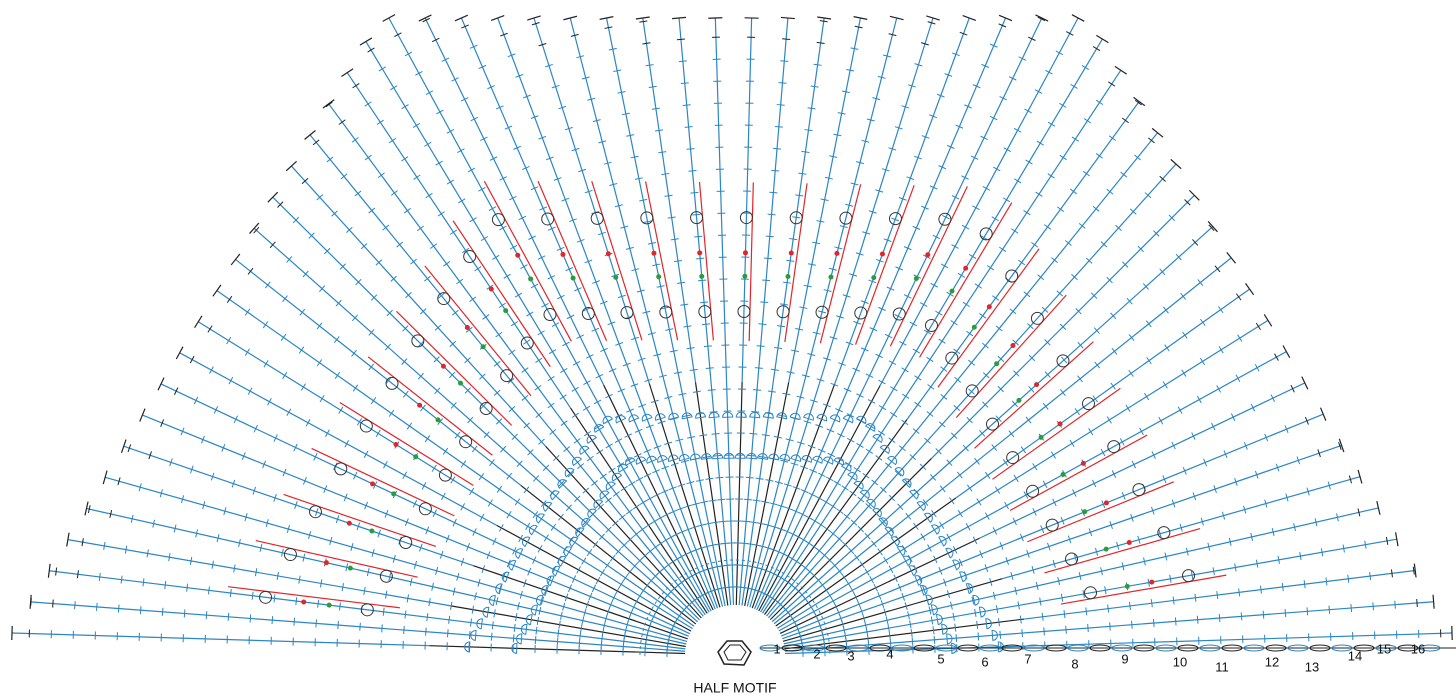 The image size is (1456, 700). I want to click on red-dot, so click(518, 255).